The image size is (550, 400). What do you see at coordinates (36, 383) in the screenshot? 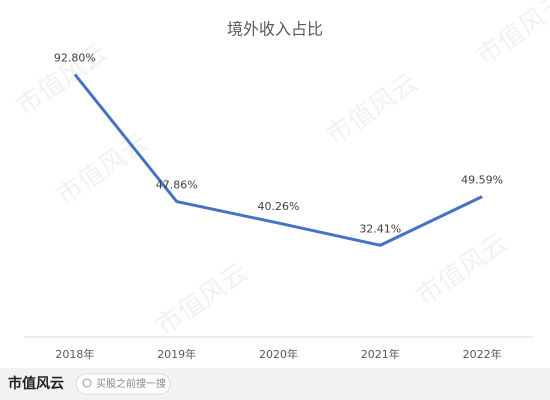
I see `footer-logo: 市值风云` at bounding box center [36, 383].